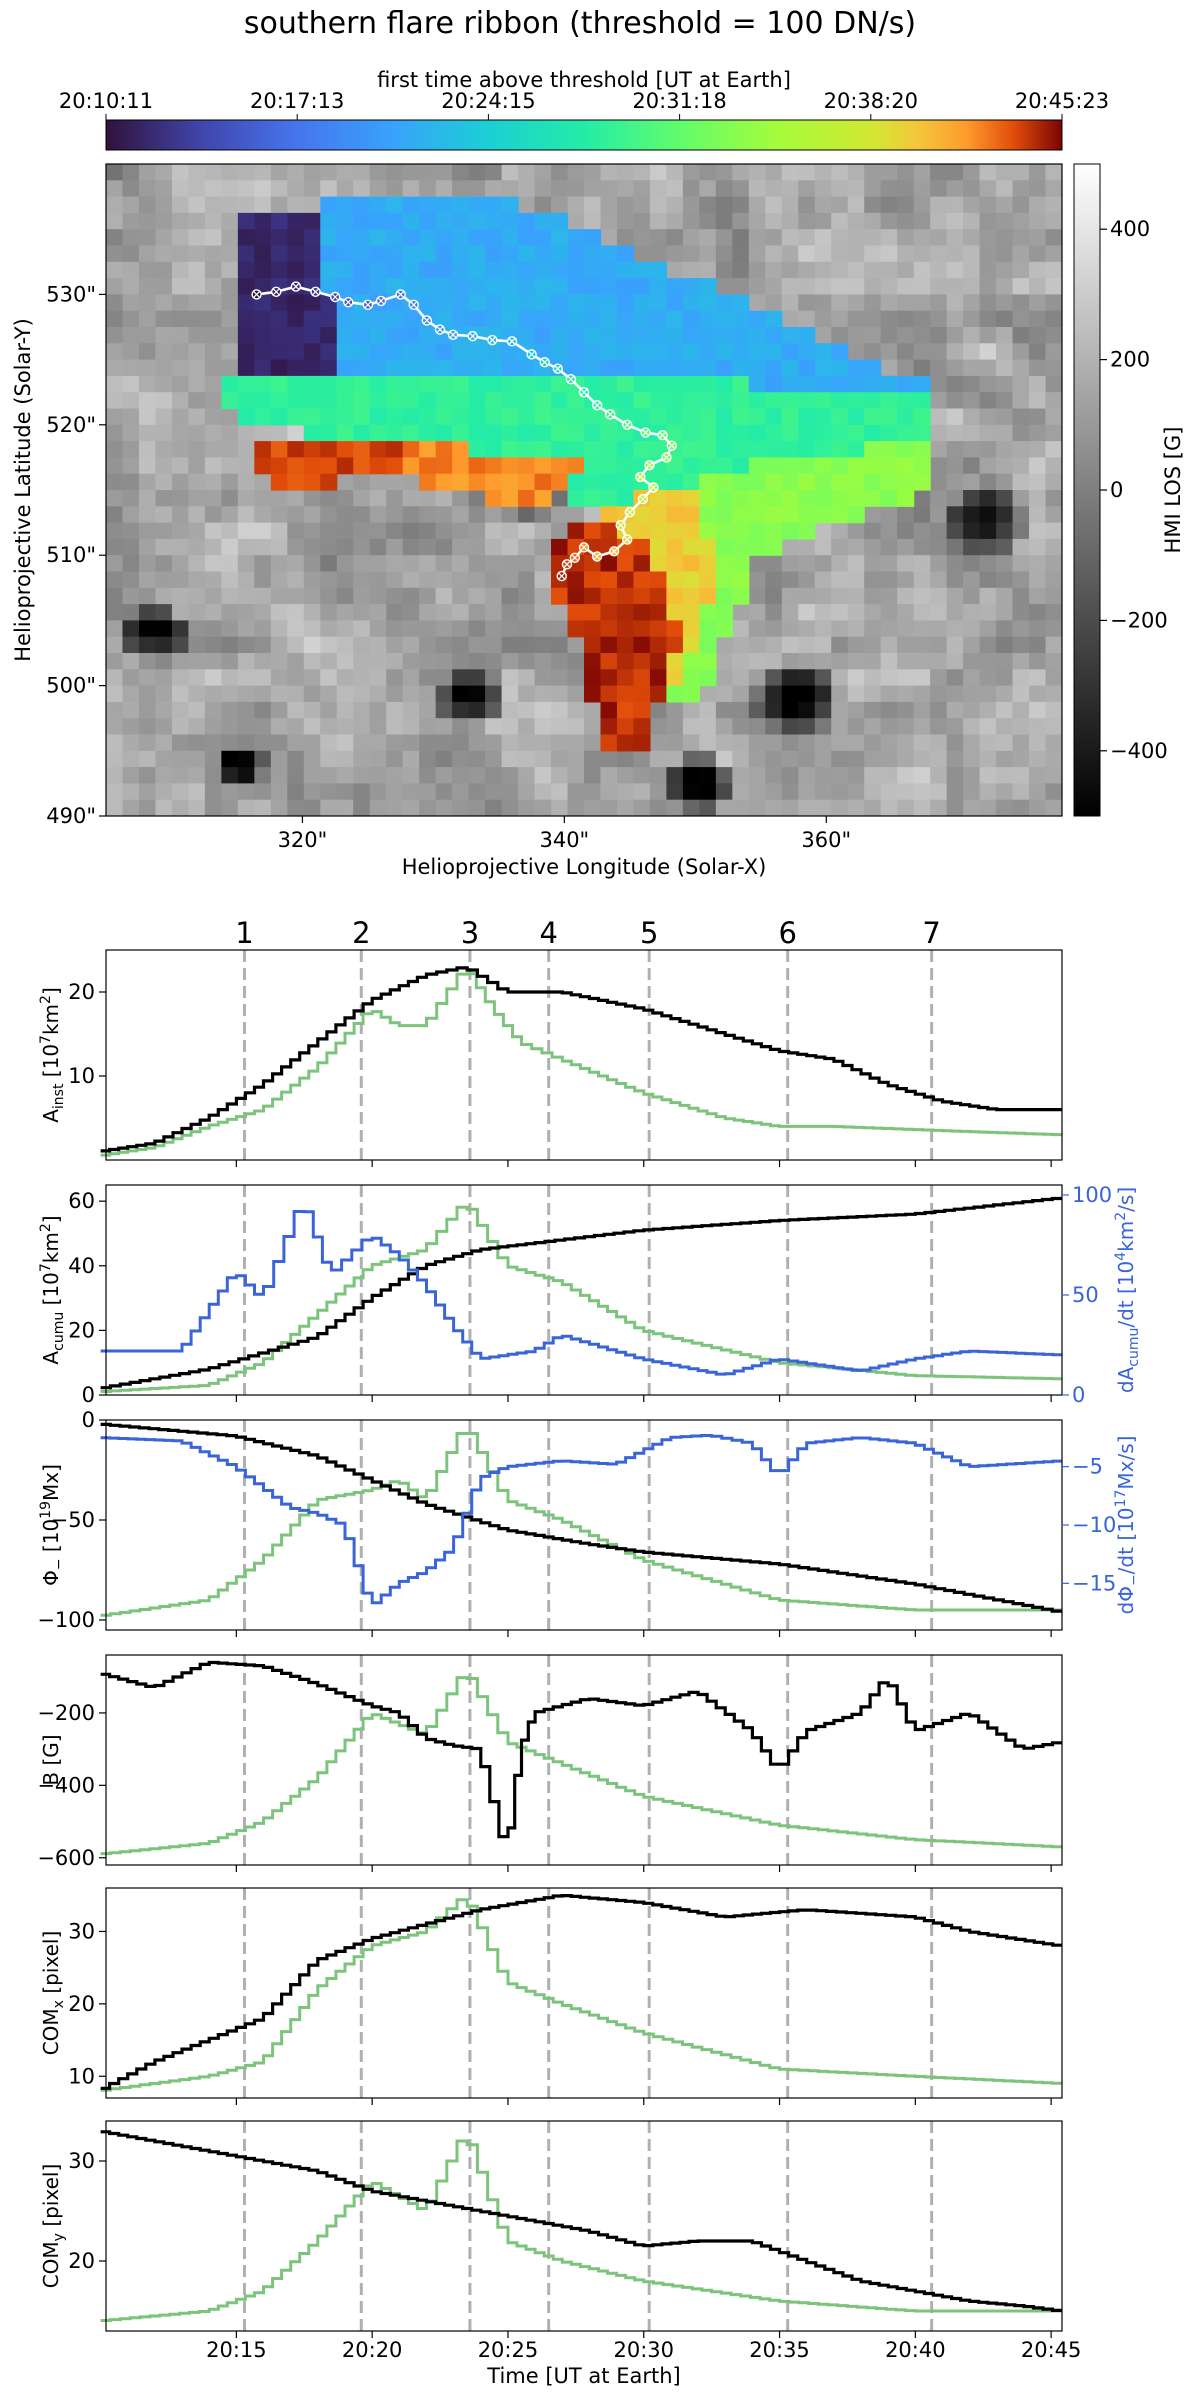 This screenshot has height=2394, width=1200. What do you see at coordinates (51, 1116) in the screenshot?
I see `label-part: A` at bounding box center [51, 1116].